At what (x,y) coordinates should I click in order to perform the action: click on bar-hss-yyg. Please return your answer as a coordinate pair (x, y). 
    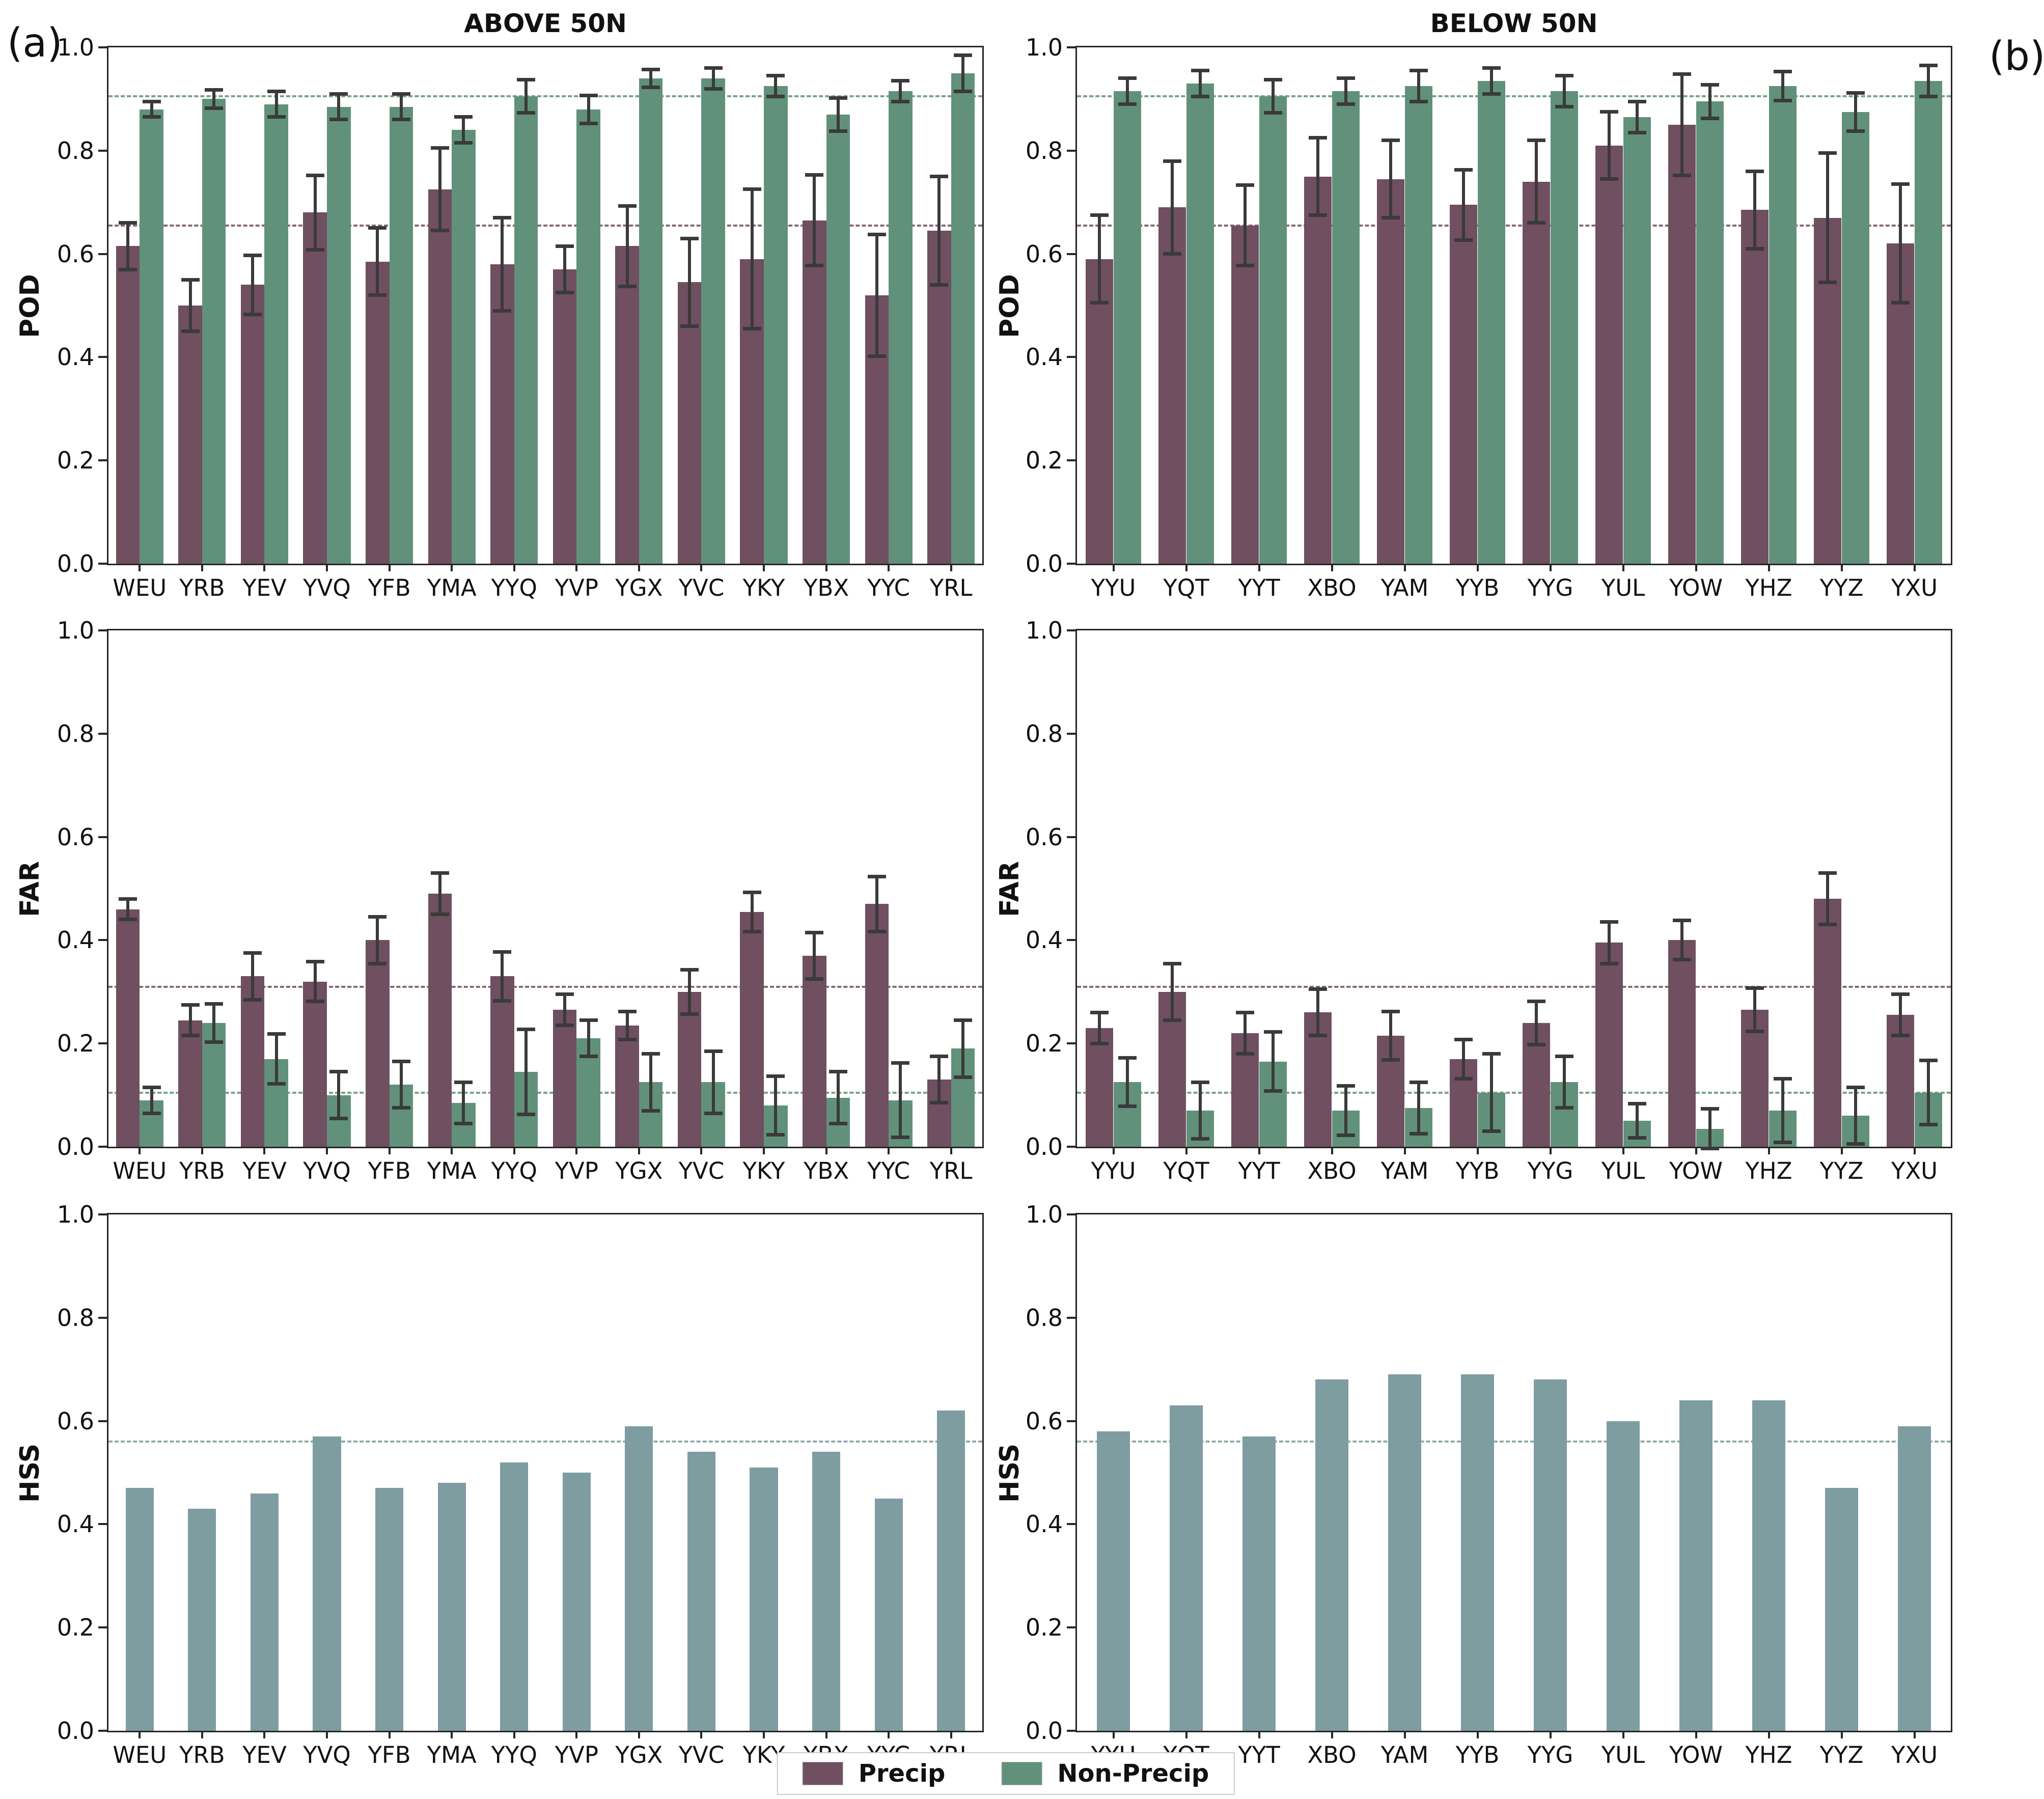
    Looking at the image, I should click on (1550, 1555).